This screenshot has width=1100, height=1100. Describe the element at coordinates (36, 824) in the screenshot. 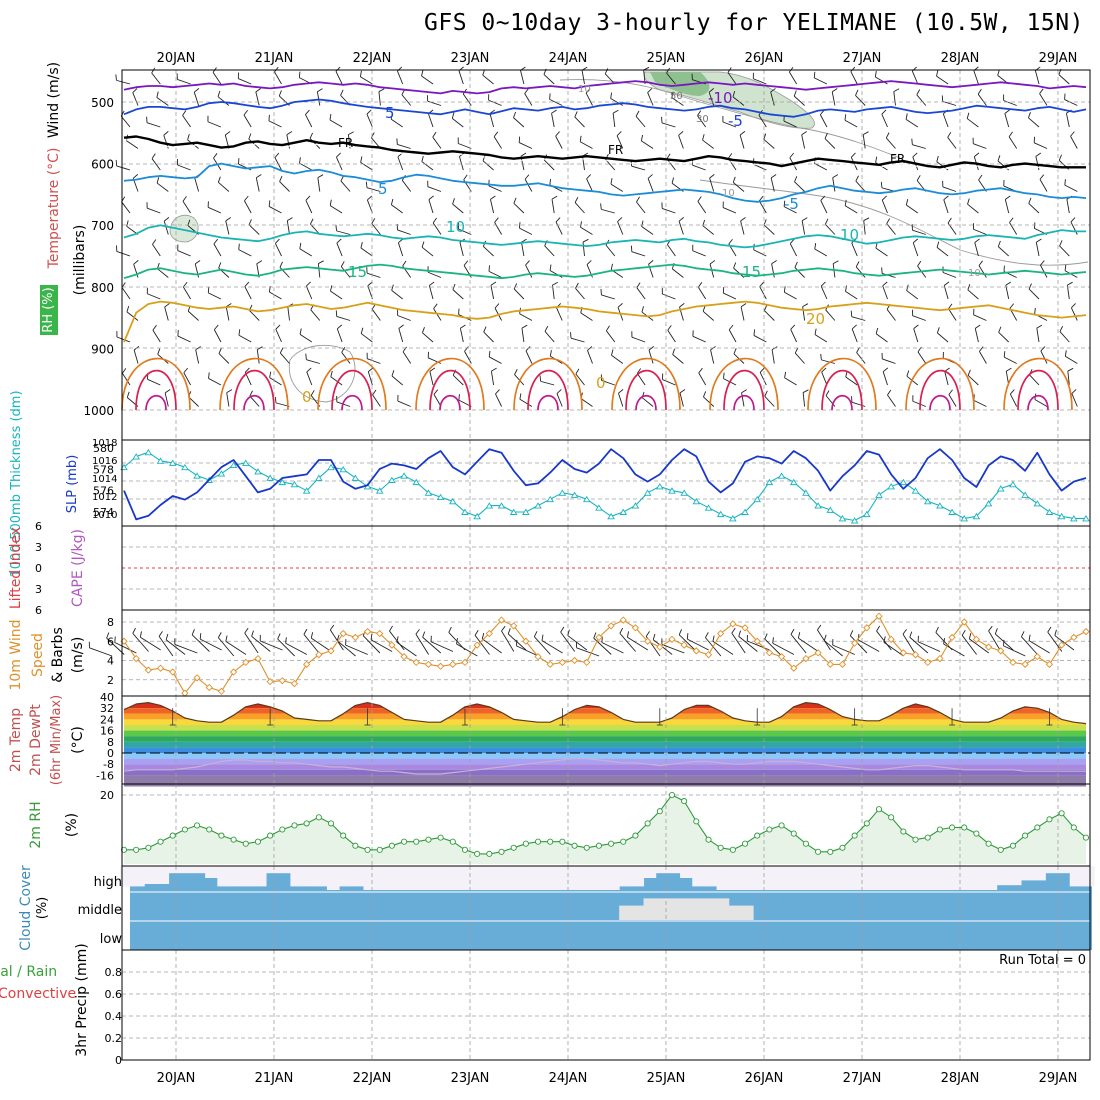

I see `rh-2m-axis-label: 2m RH` at that location.